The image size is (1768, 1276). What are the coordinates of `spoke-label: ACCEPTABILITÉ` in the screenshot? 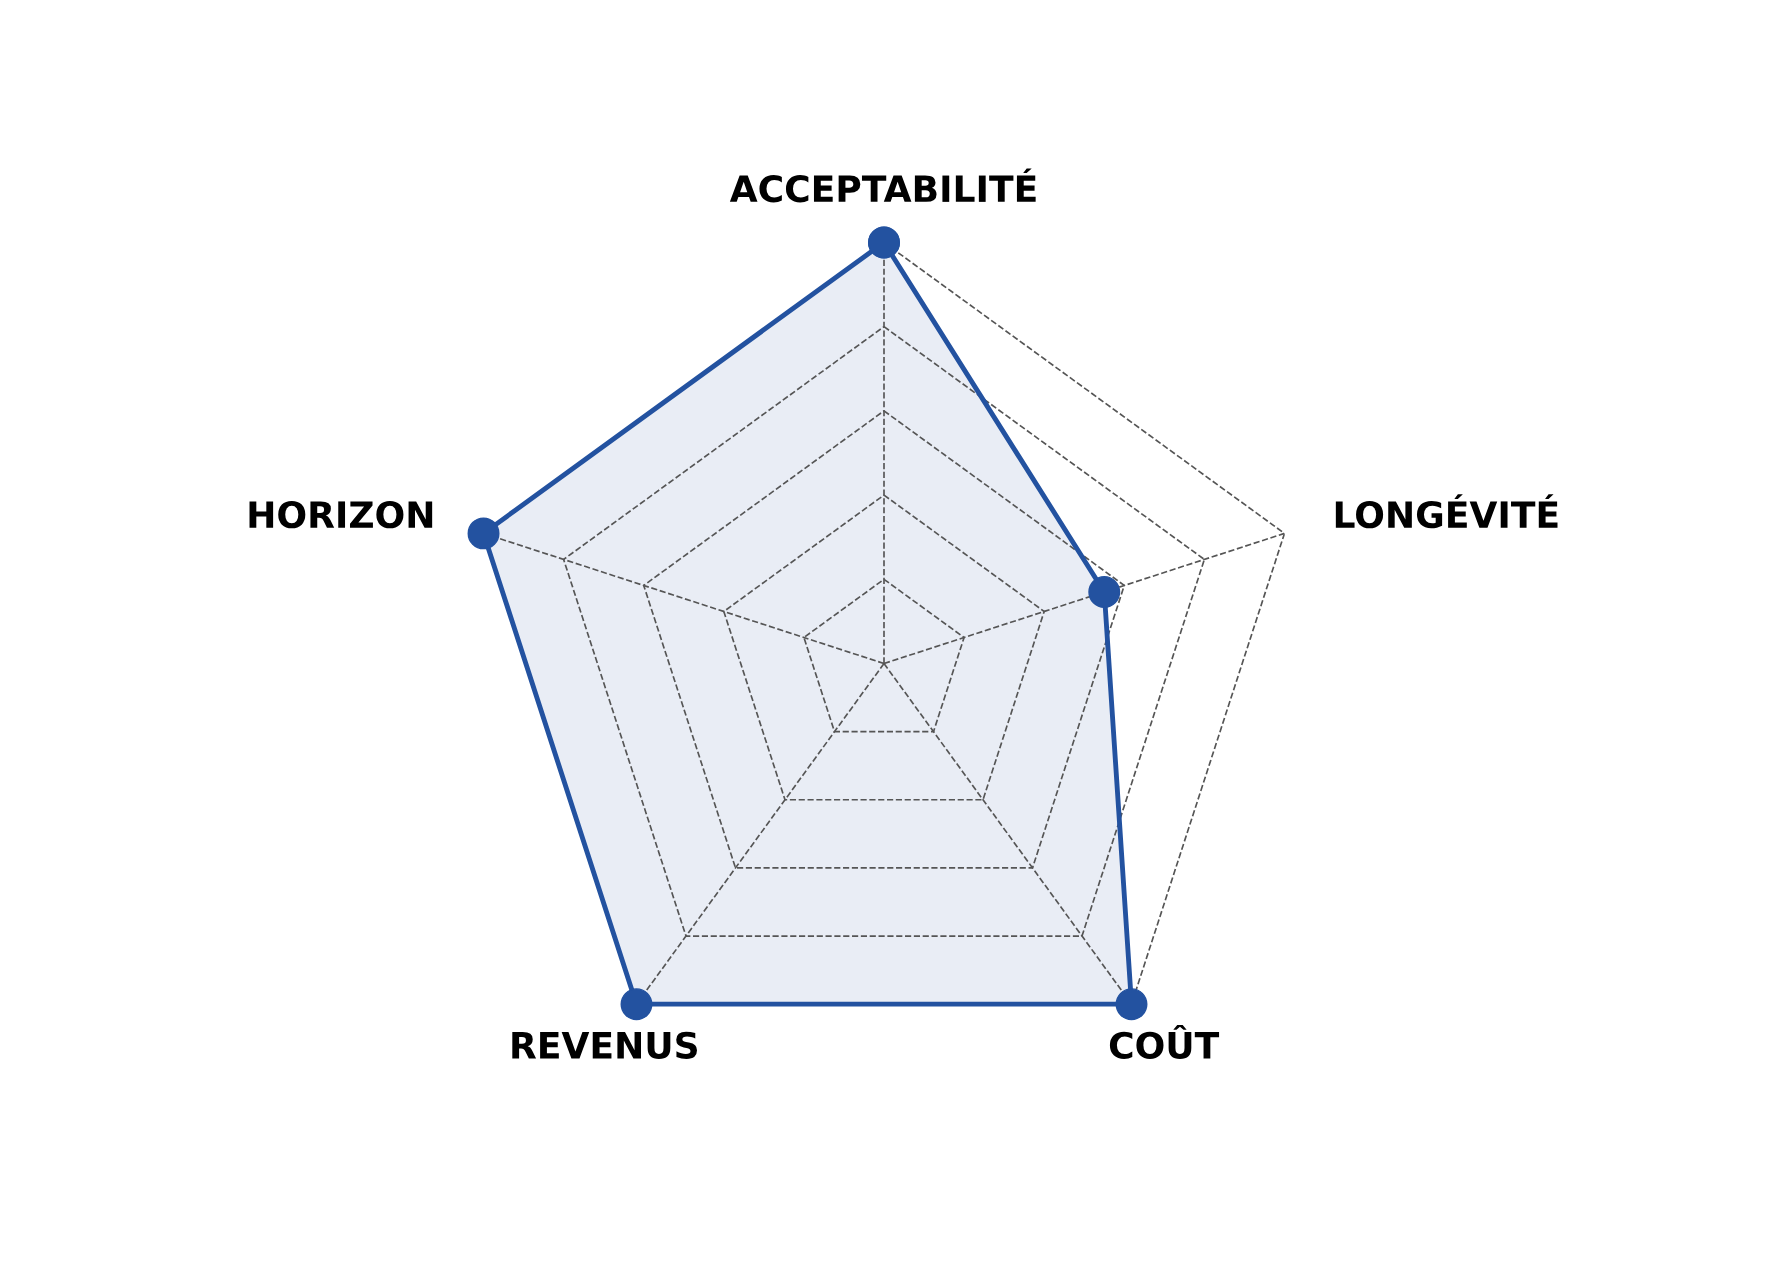 It's located at (882, 185).